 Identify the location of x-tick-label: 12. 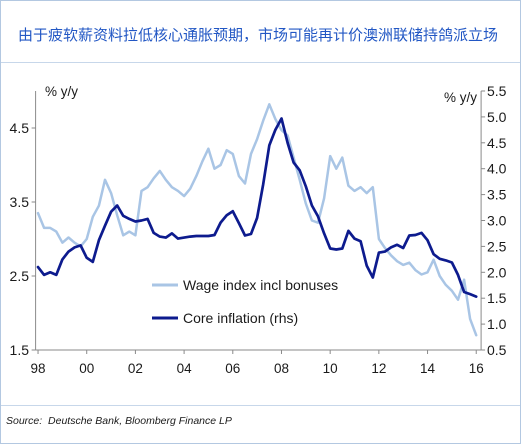
(378, 368).